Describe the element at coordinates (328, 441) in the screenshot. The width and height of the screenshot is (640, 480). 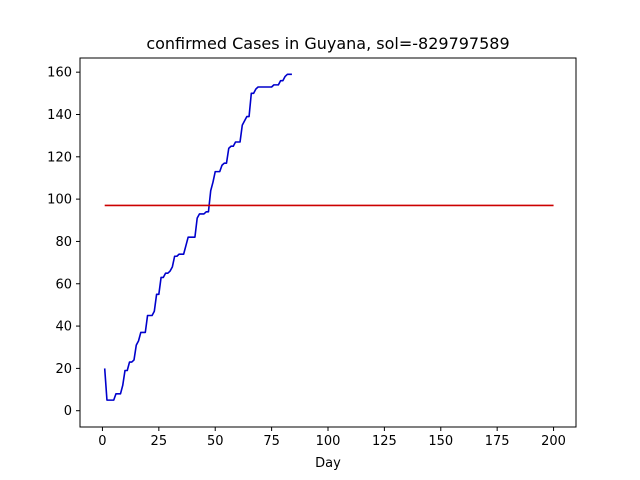
I see `x-tick-label: 100` at that location.